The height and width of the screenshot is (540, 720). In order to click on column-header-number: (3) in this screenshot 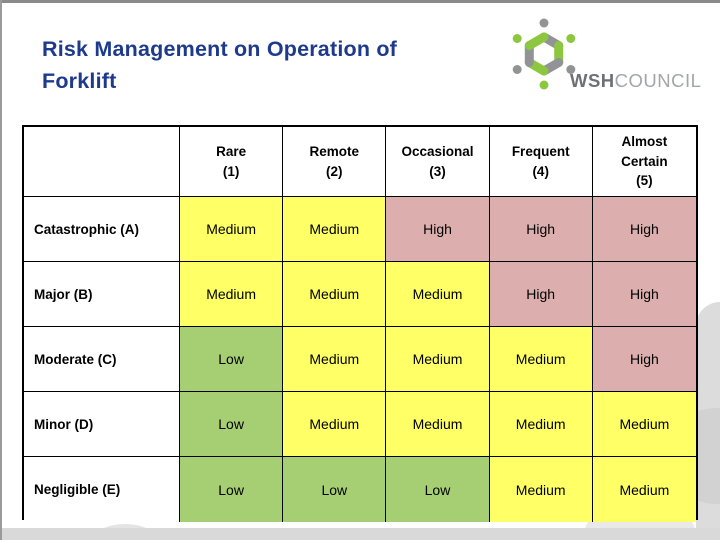, I will do `click(437, 171)`.